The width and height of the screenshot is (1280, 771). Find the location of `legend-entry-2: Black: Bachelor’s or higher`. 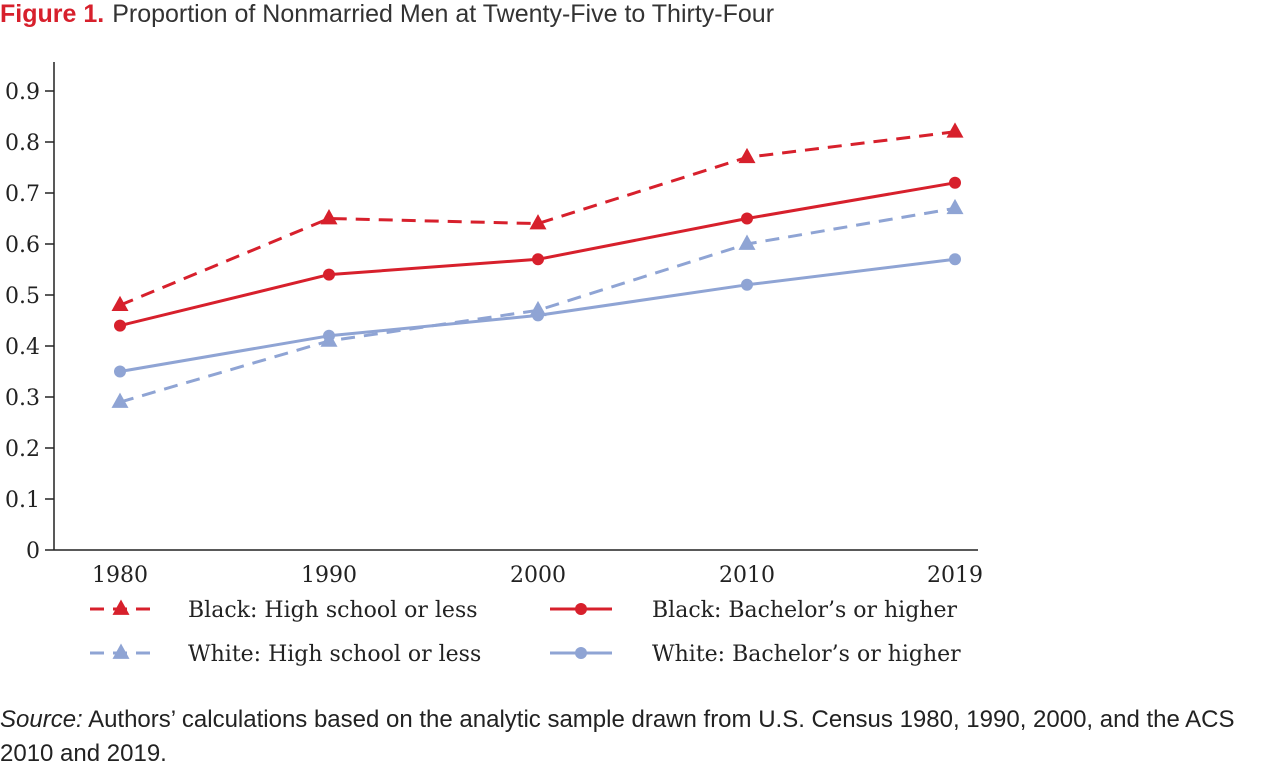

legend-entry-2: Black: Bachelor’s or higher is located at coordinates (753, 610).